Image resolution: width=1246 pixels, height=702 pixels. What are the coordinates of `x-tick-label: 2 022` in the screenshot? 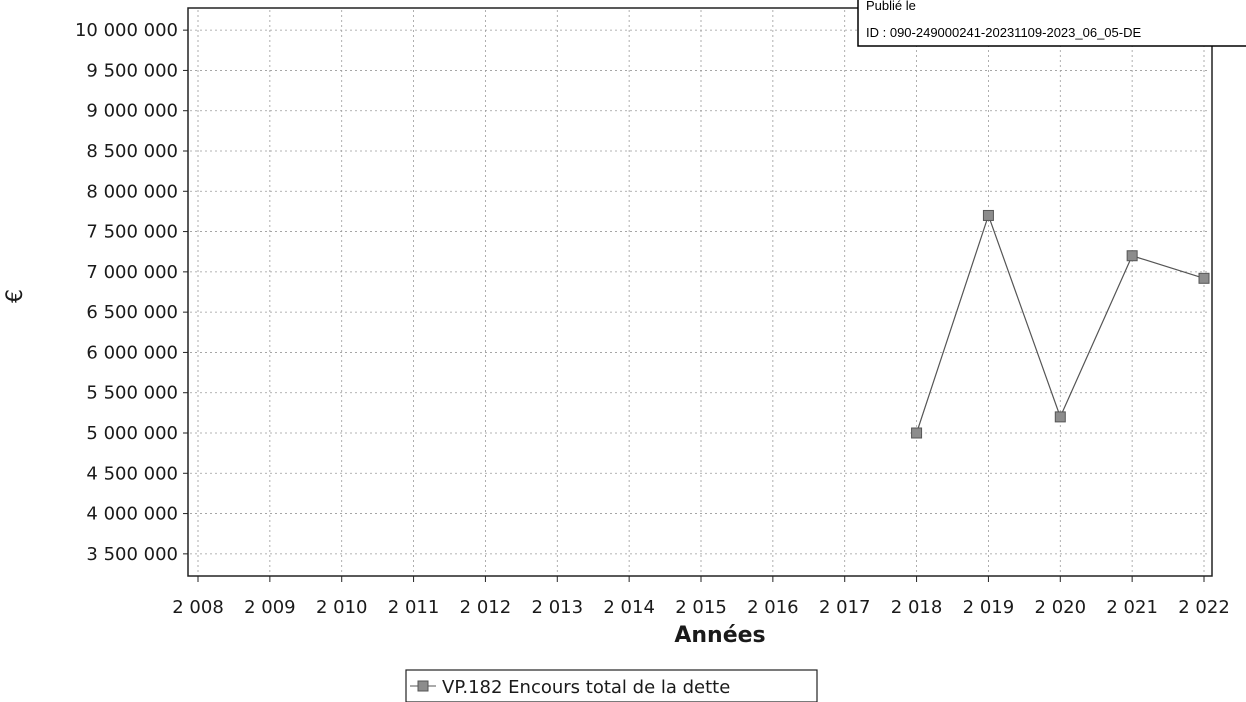 It's located at (1204, 607).